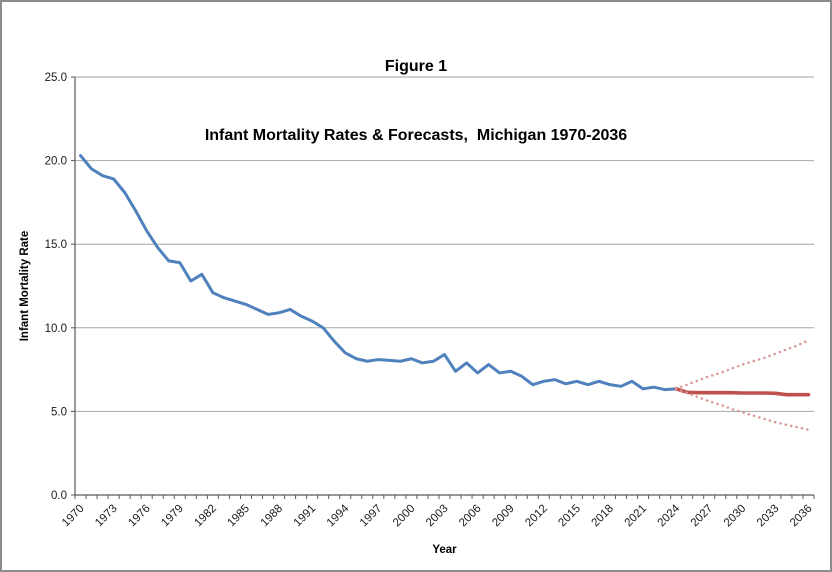 The height and width of the screenshot is (572, 832). Describe the element at coordinates (742, 392) in the screenshot. I see `series-forecast` at that location.